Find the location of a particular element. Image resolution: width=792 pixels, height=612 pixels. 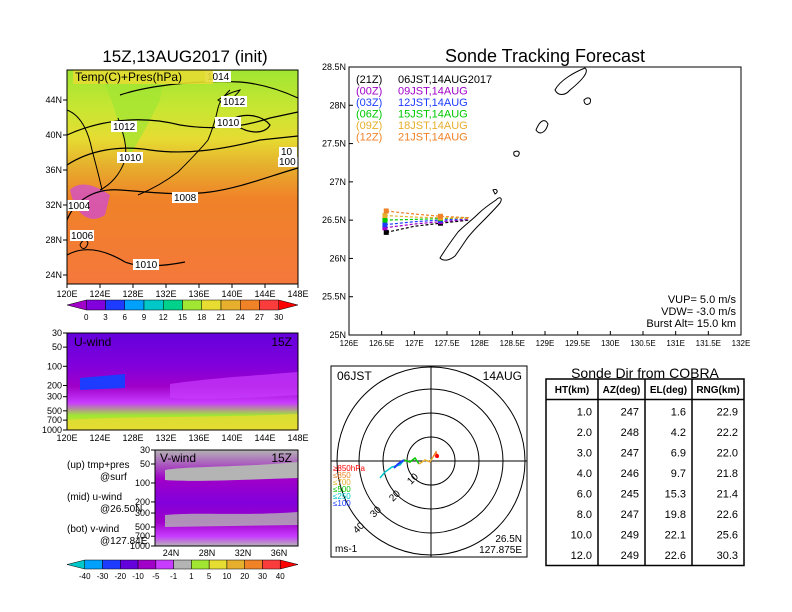

wind-colorbar-tick: 1 is located at coordinates (191, 576).